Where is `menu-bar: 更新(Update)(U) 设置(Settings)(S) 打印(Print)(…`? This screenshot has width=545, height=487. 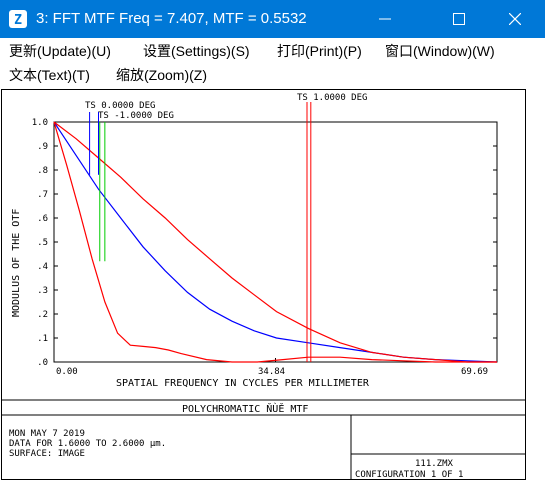
menu-bar: 更新(Update)(U) 设置(Settings)(S) 打印(Print)(… is located at coordinates (272, 63).